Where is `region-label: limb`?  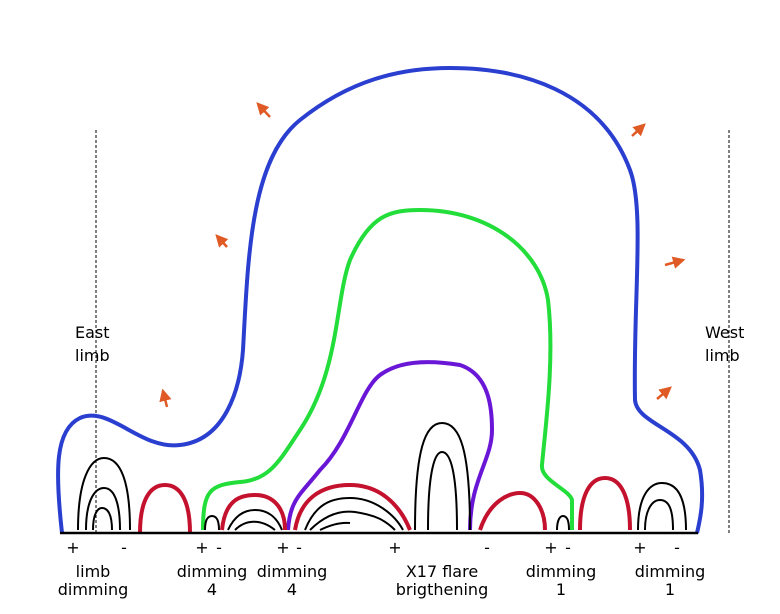
region-label: limb is located at coordinates (93, 571).